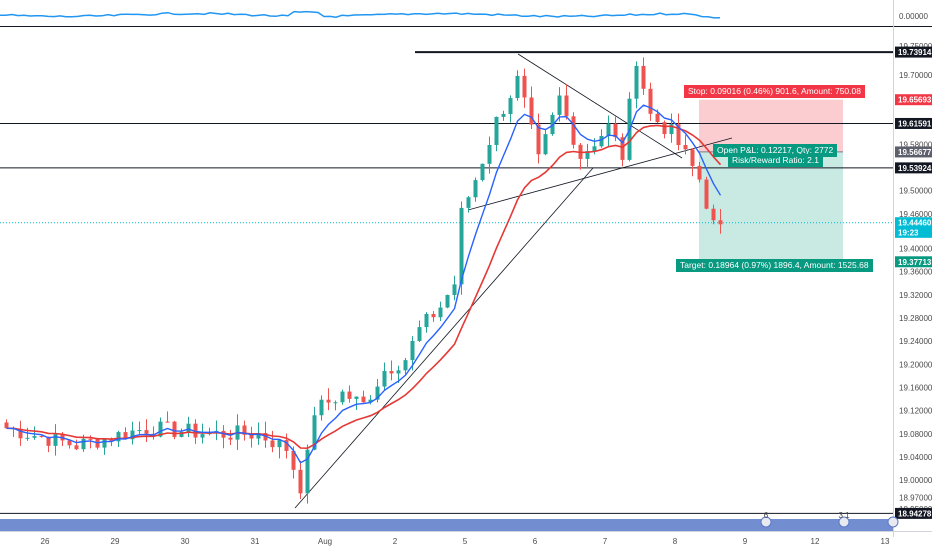 The width and height of the screenshot is (932, 550). I want to click on time-tick-label: 5, so click(465, 541).